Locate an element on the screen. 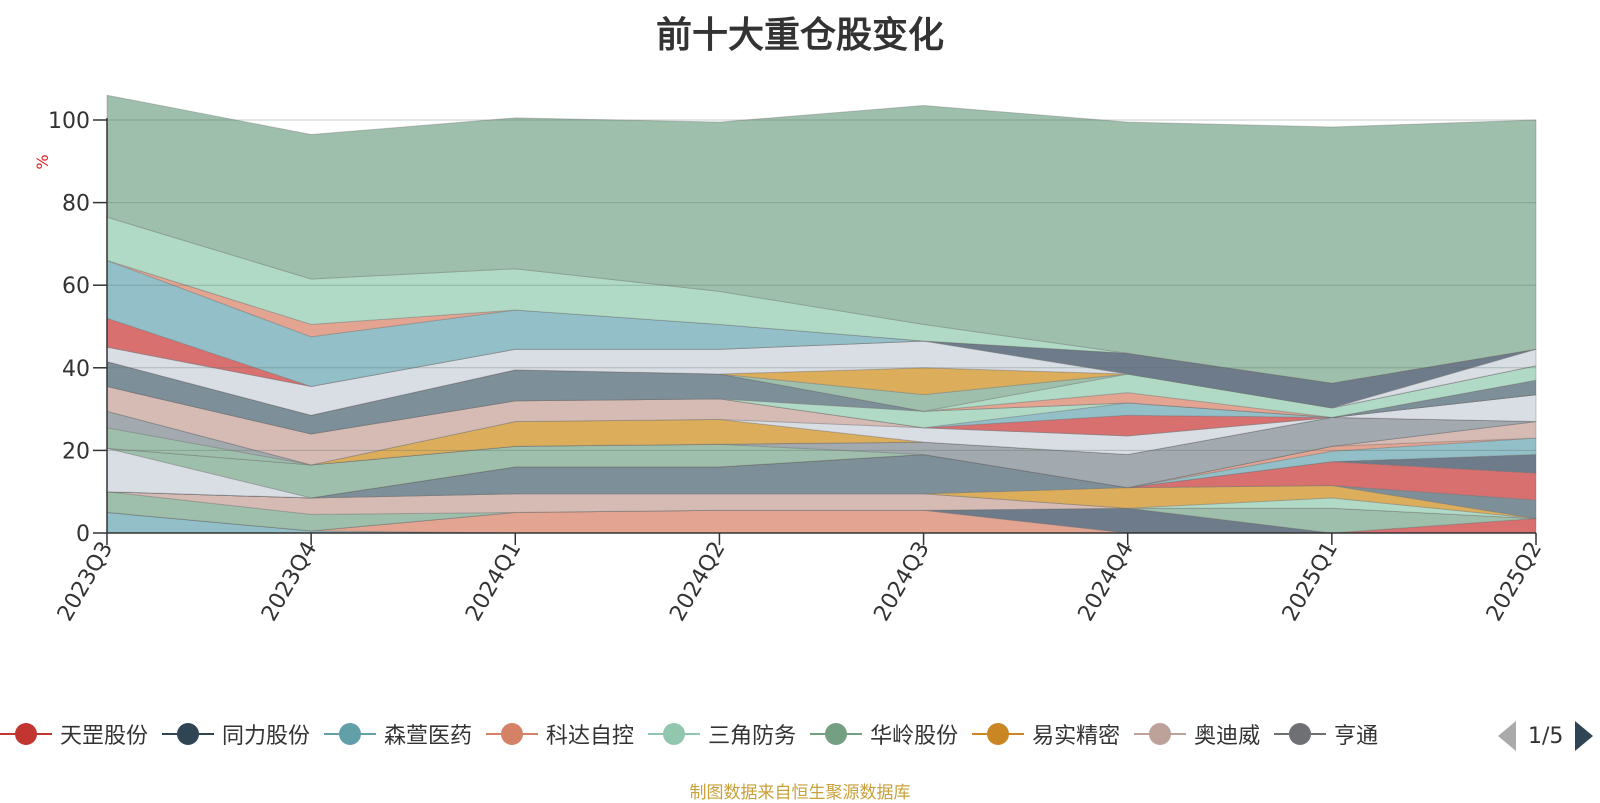  legend-label: 科达自控 is located at coordinates (590, 736).